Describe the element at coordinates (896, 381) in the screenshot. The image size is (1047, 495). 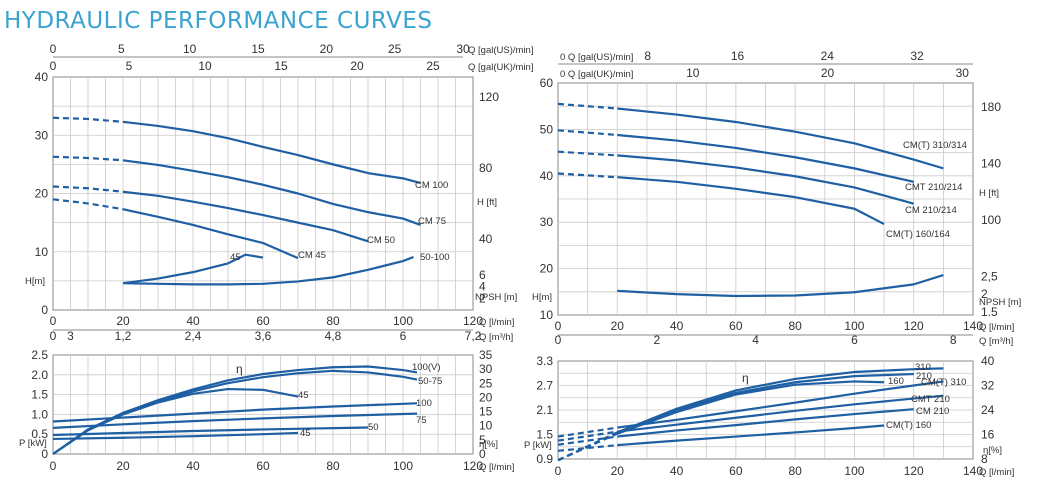
I see `curve-label: 160` at that location.